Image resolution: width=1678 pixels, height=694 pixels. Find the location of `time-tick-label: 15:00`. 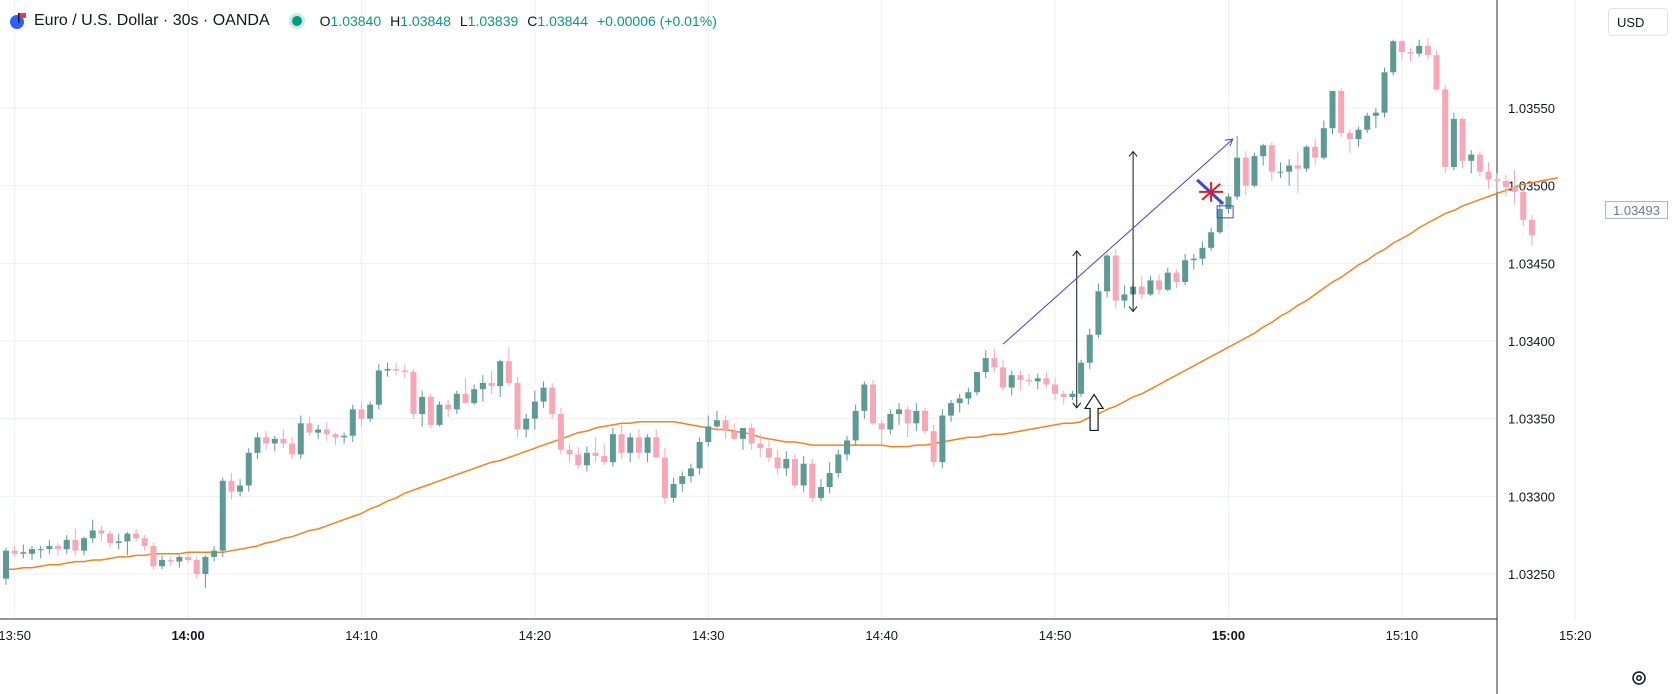

time-tick-label: 15:00 is located at coordinates (1228, 635).